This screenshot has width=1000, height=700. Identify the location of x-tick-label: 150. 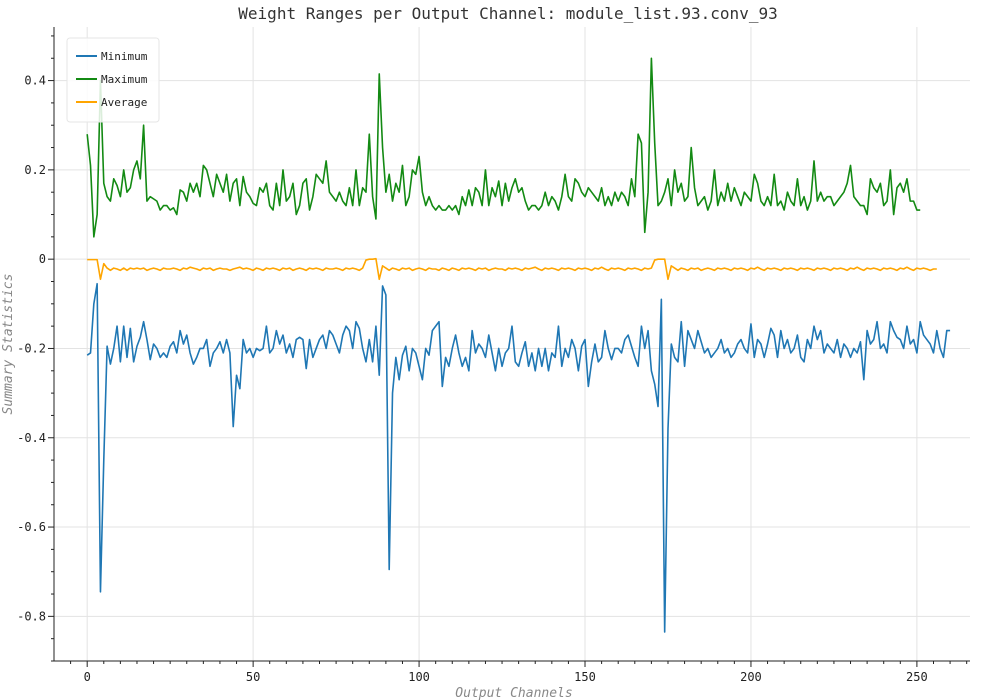
(585, 677).